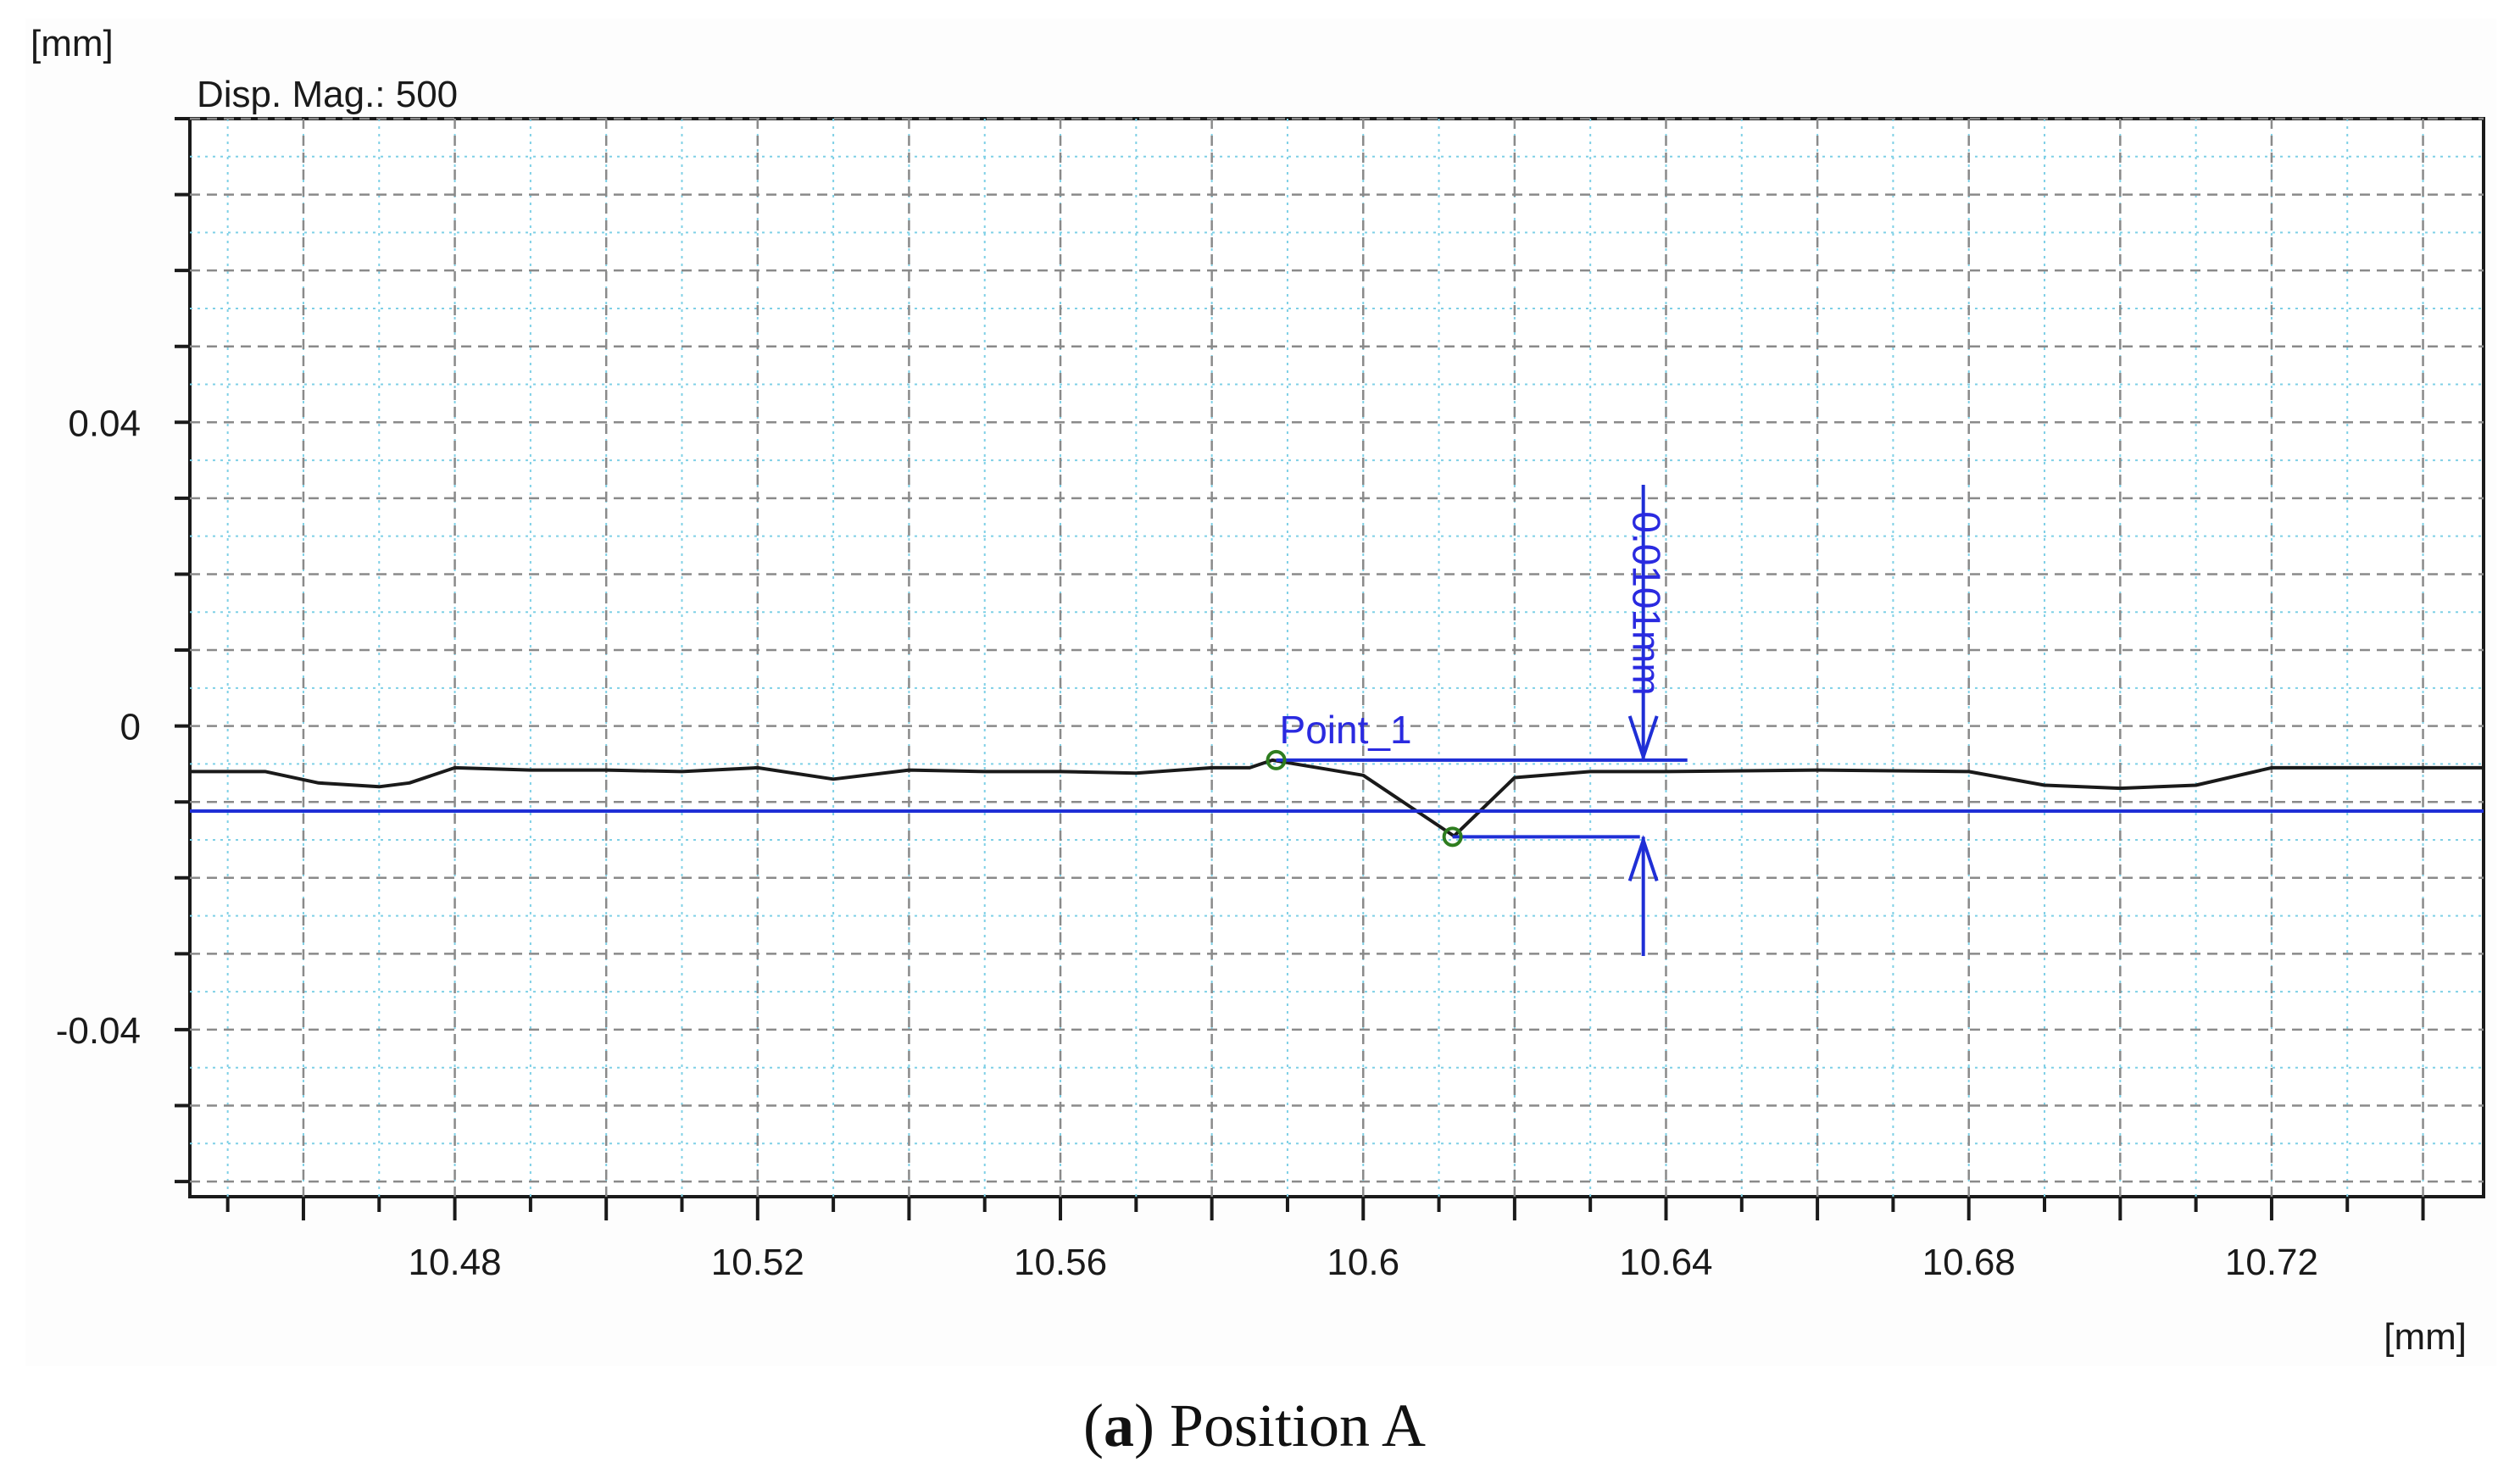 This screenshot has width=2509, height=1484. What do you see at coordinates (2271, 1262) in the screenshot?
I see `x-tick-label: 10.72` at bounding box center [2271, 1262].